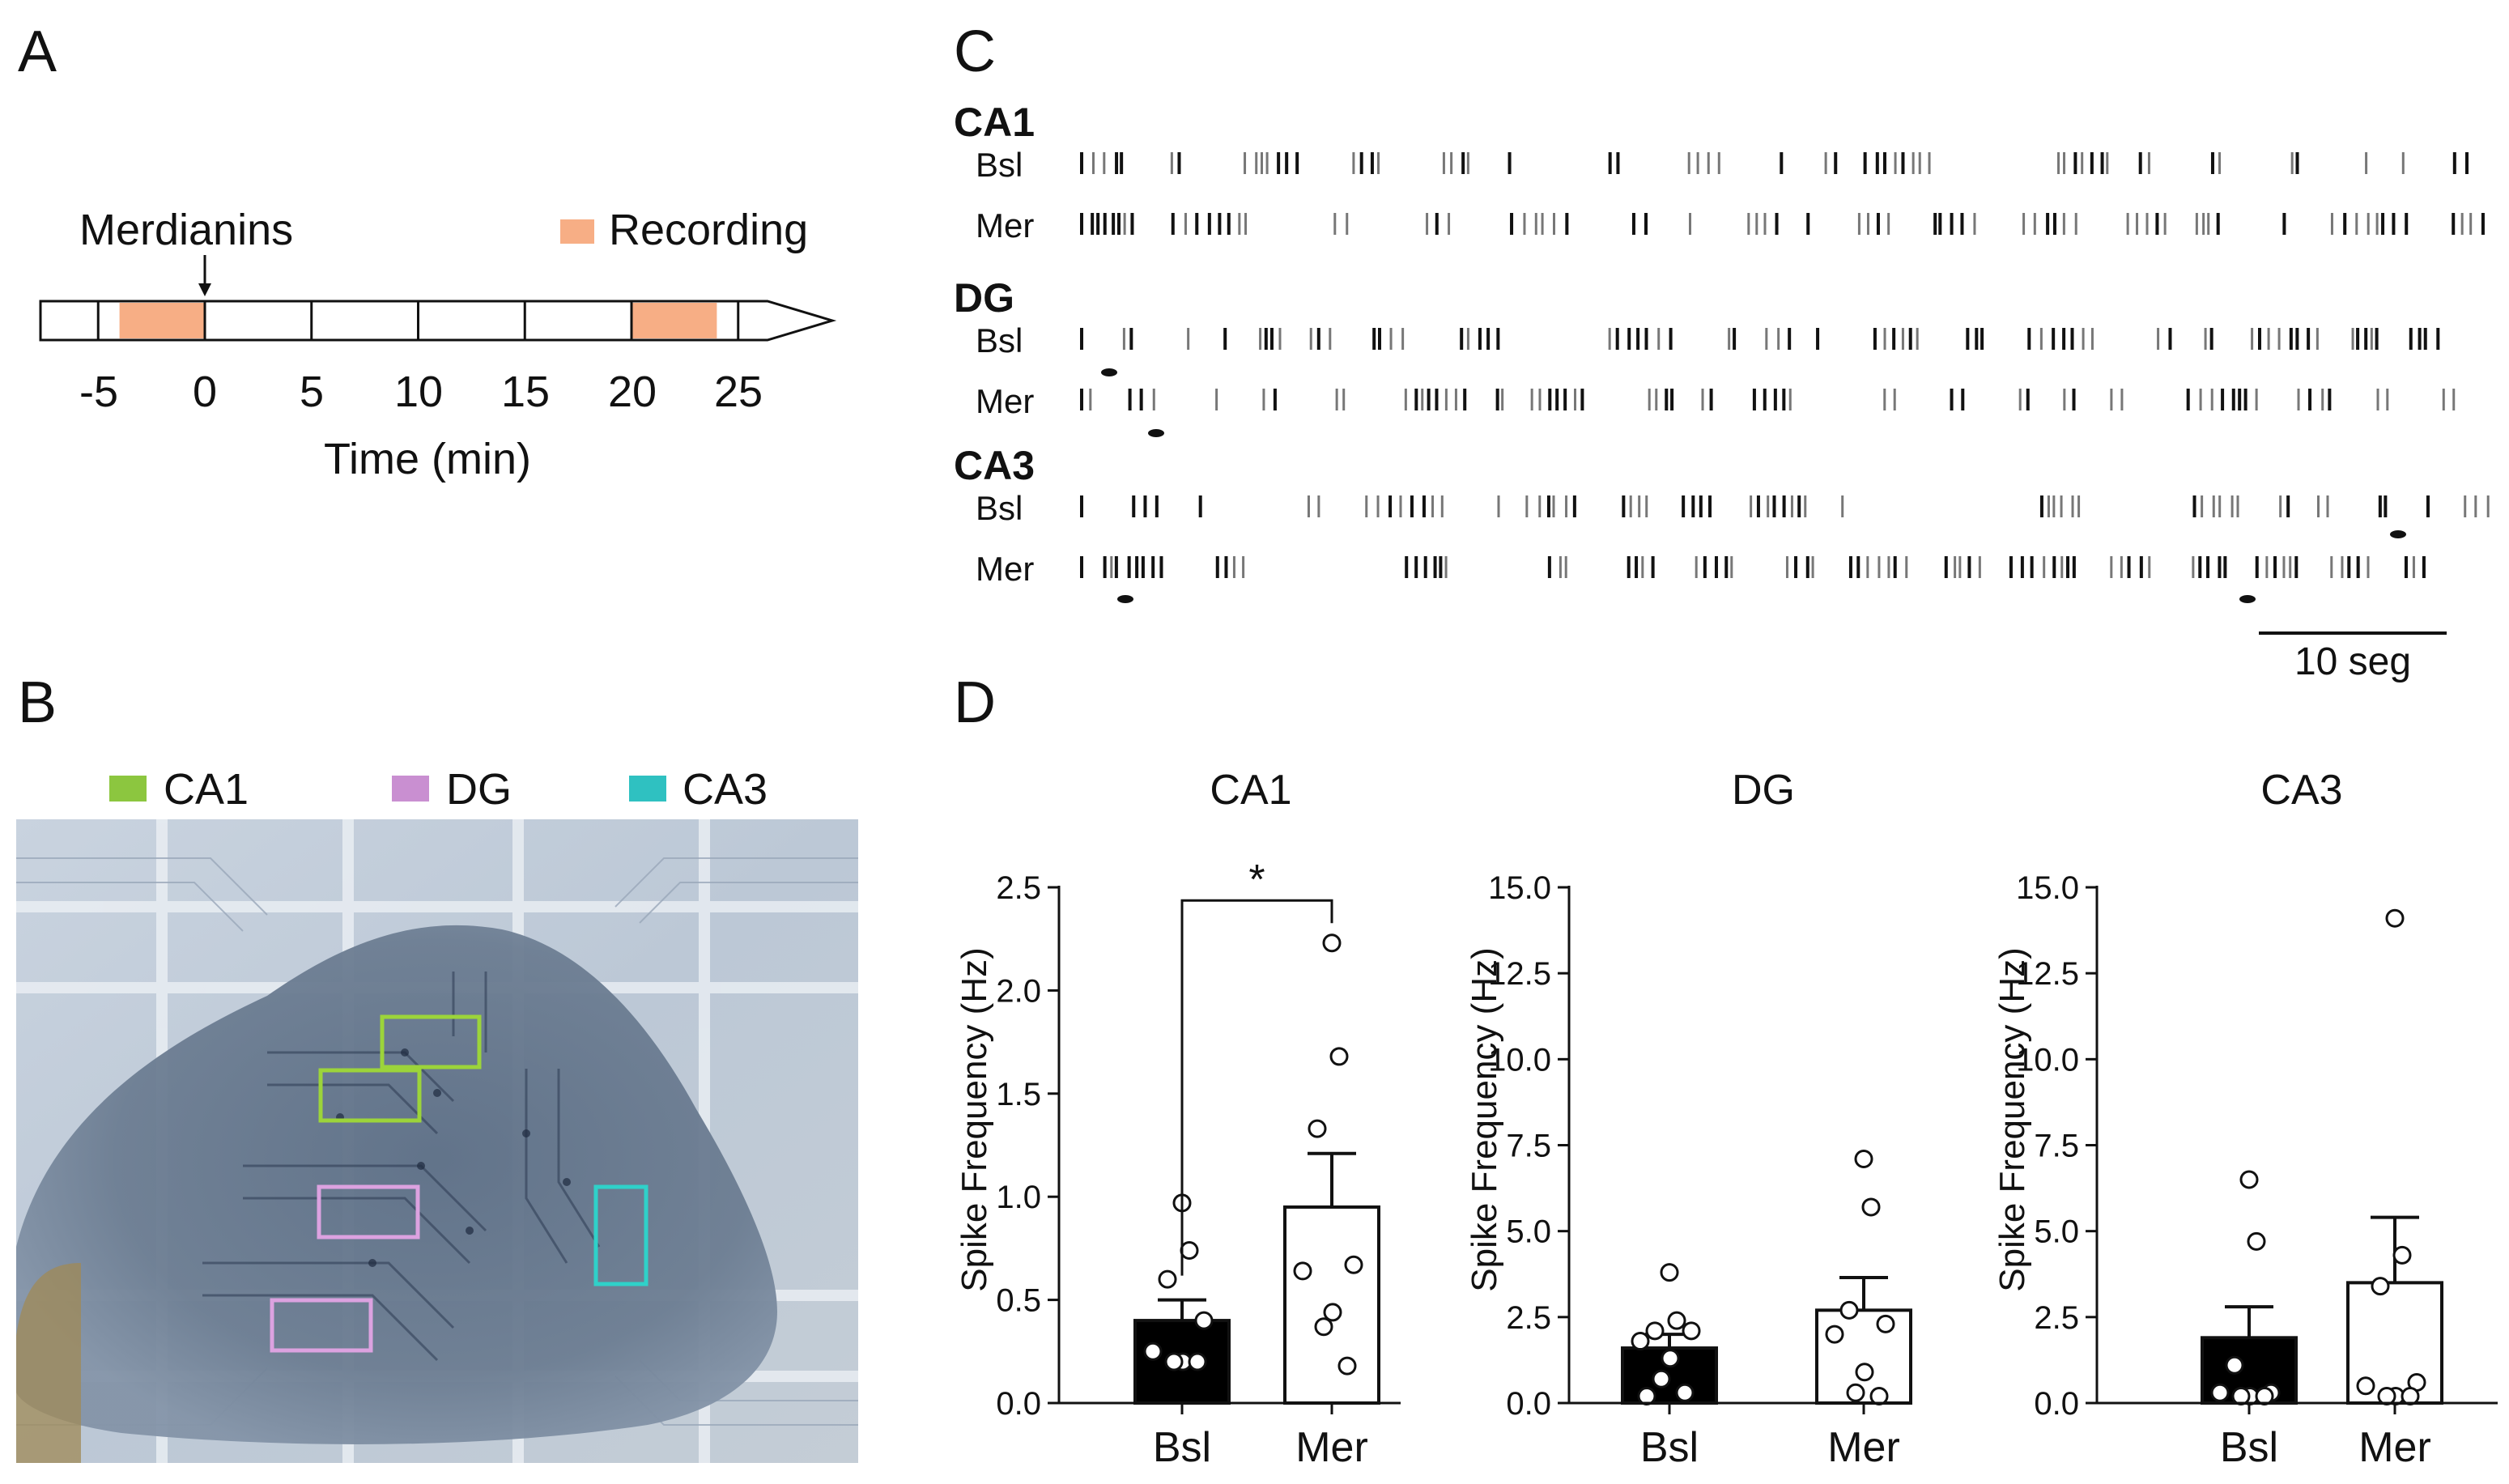  I want to click on timeline-tick-labels: -5 0 5 10 15 20 25, so click(421, 392).